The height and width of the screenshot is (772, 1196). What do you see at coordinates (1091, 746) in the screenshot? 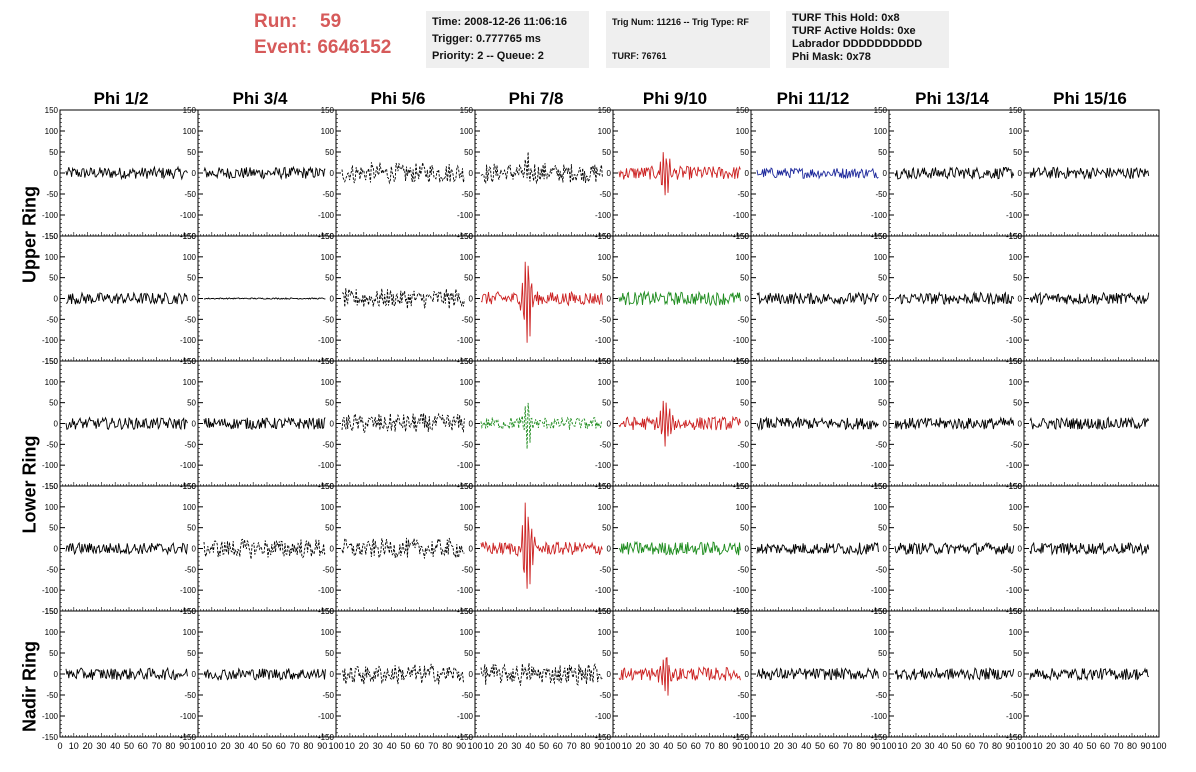
I see `x-tick-label-c7-5: 50` at bounding box center [1091, 746].